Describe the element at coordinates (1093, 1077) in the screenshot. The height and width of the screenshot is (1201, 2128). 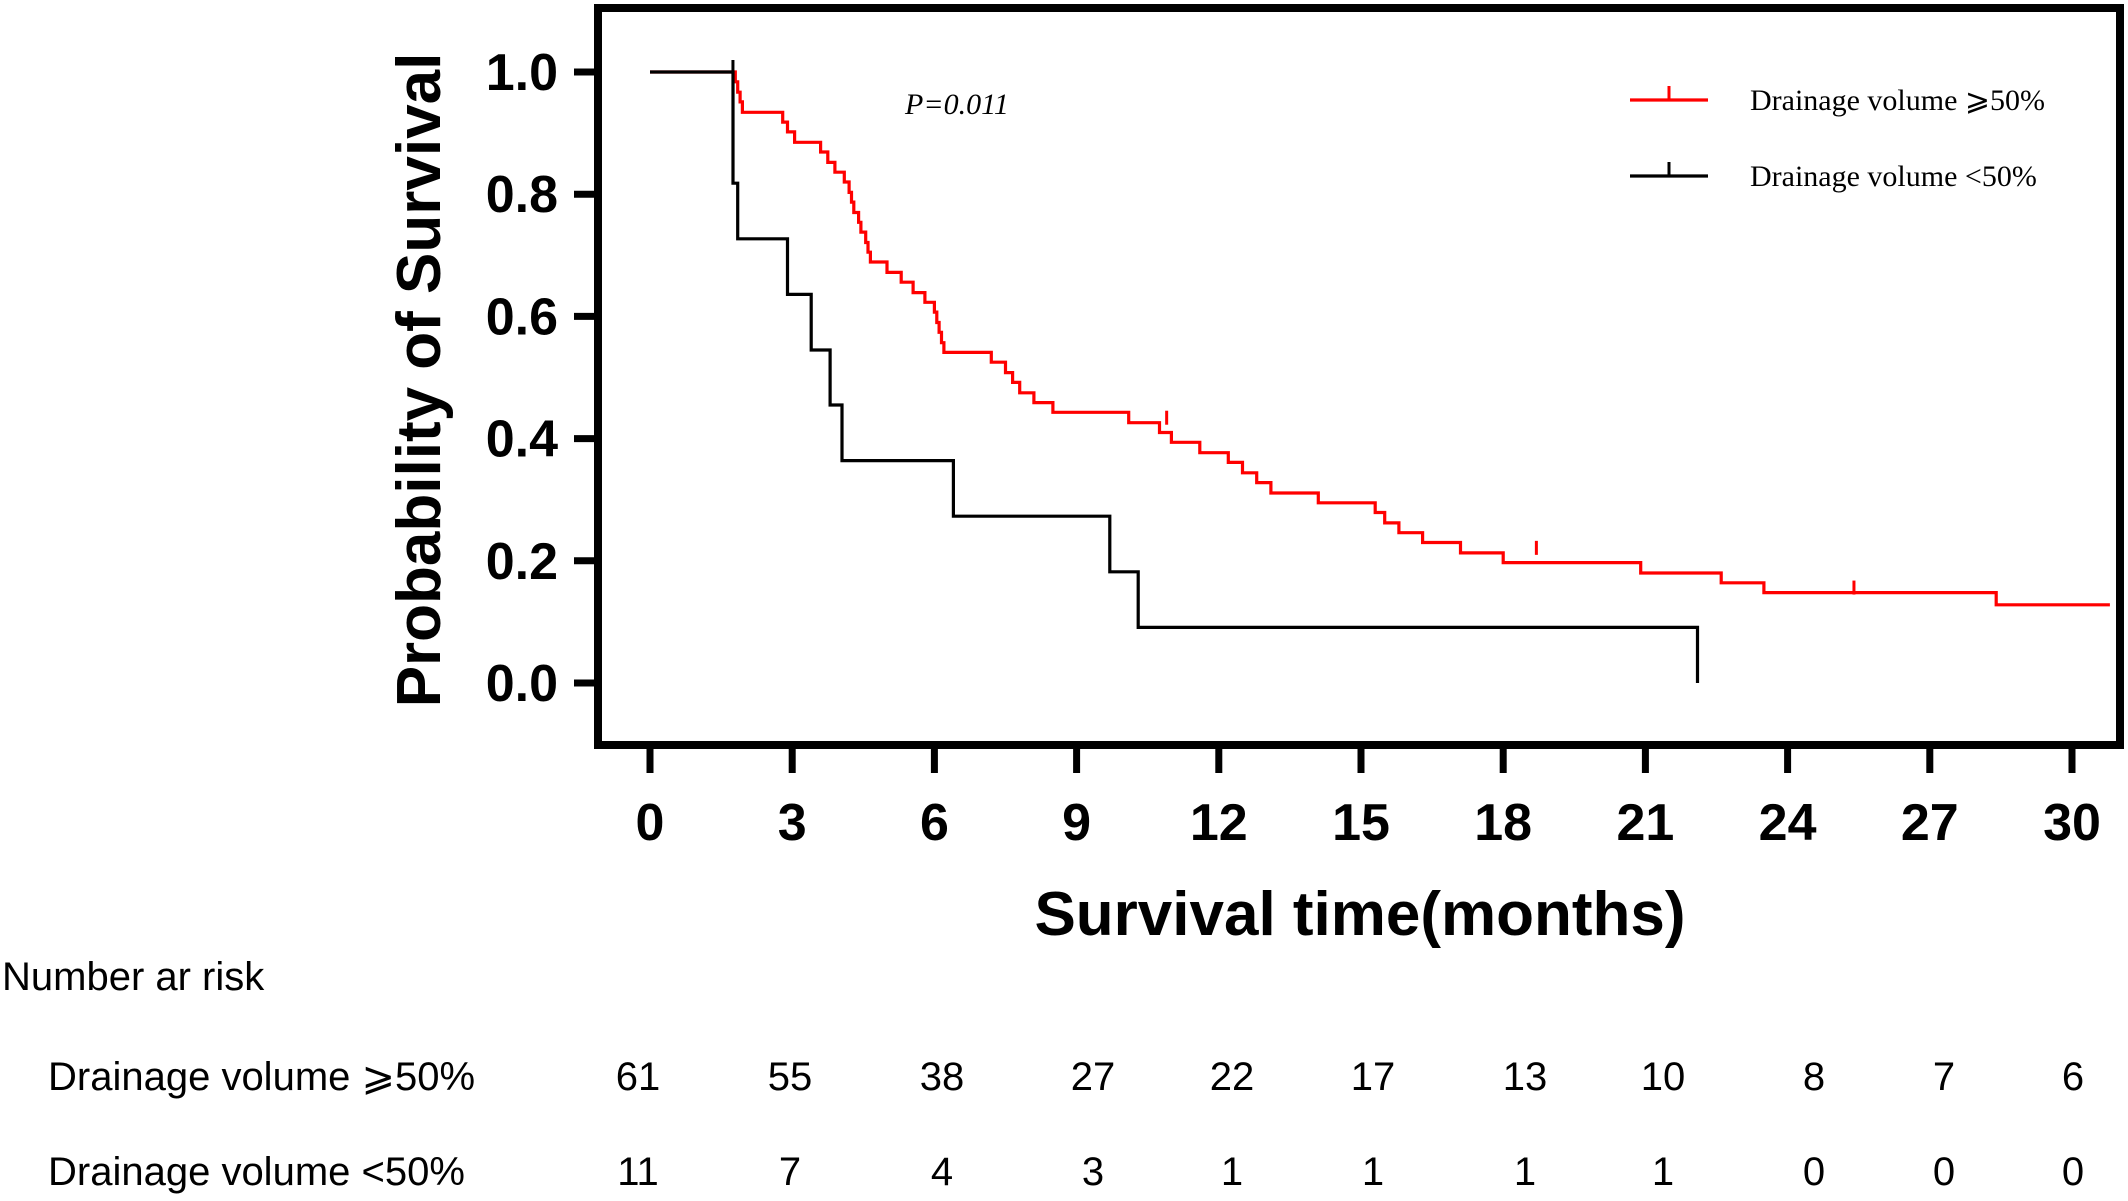
I see `risk-count: 27` at that location.